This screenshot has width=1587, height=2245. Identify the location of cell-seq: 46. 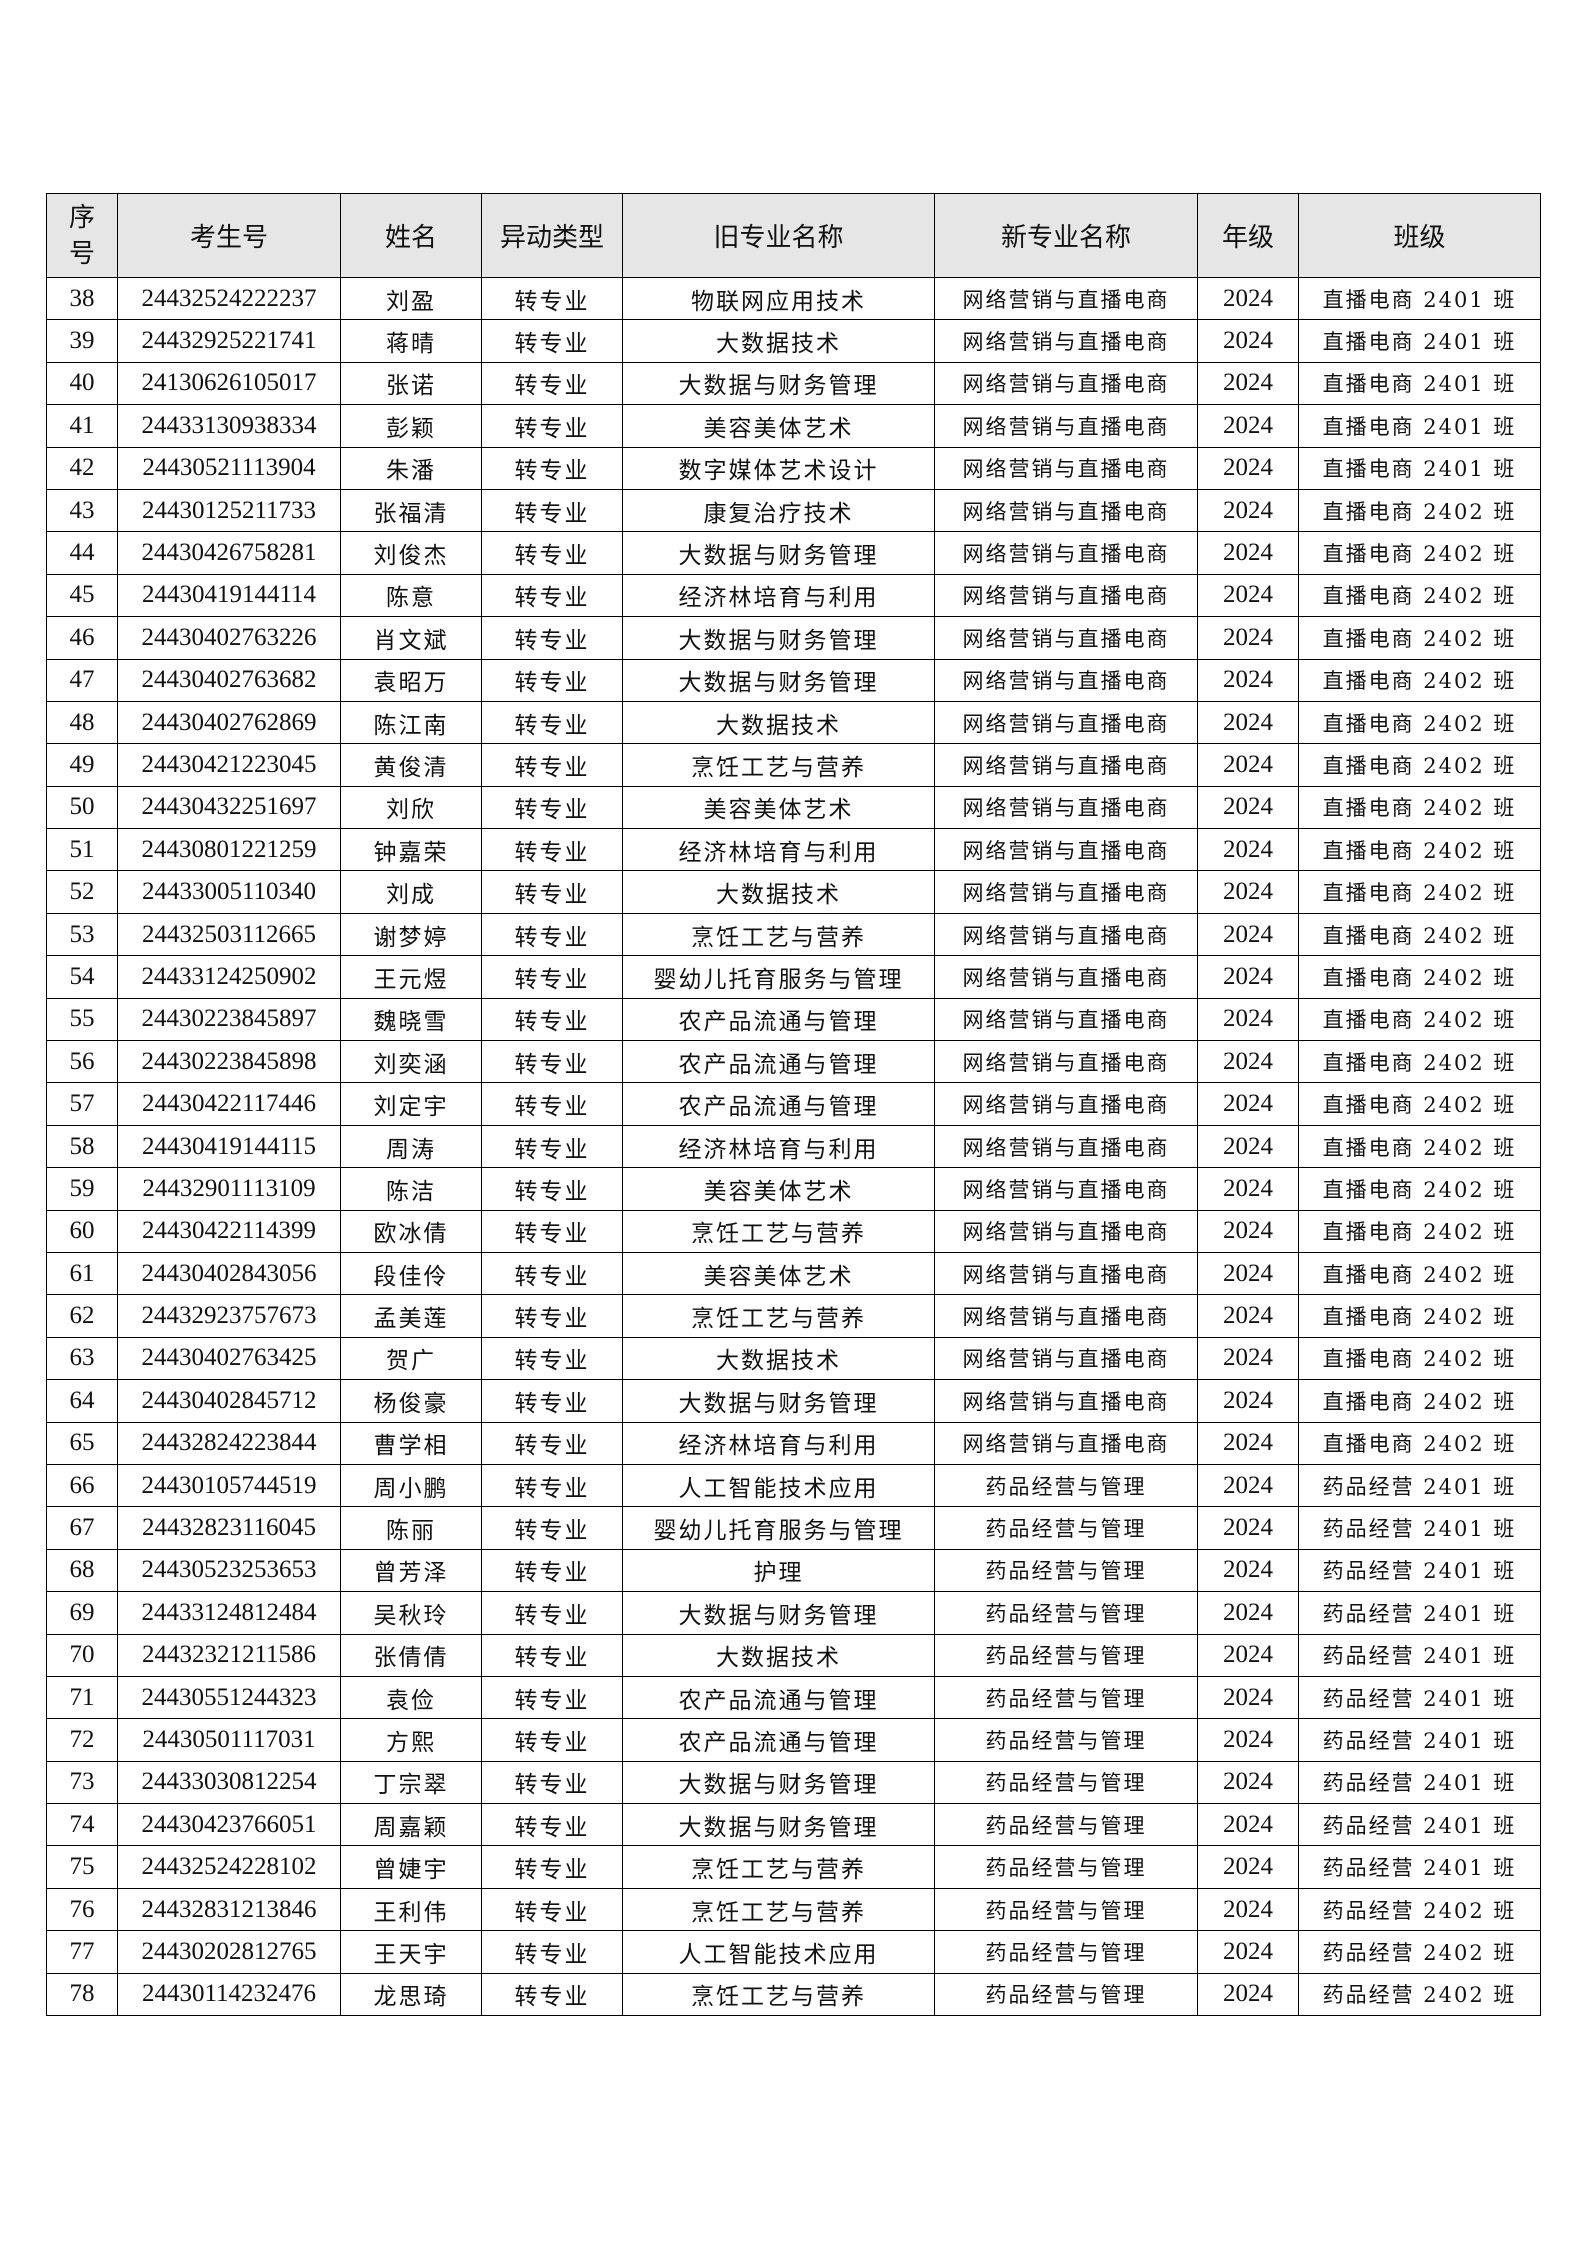
(82, 638).